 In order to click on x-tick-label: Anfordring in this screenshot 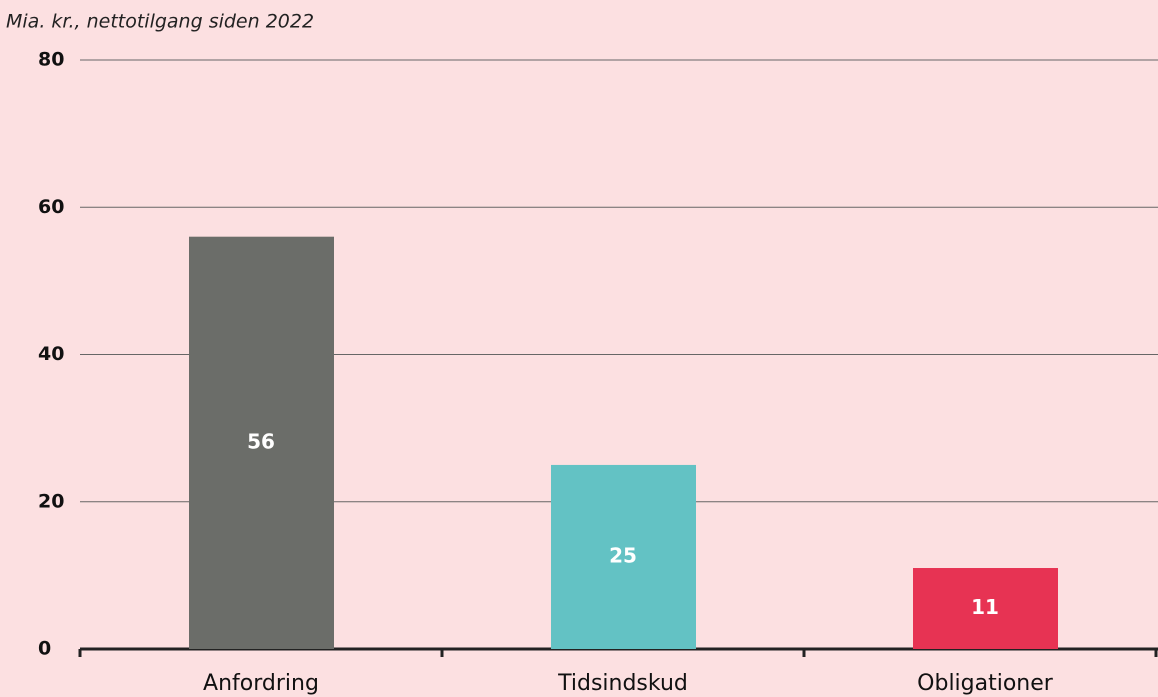, I will do `click(261, 683)`.